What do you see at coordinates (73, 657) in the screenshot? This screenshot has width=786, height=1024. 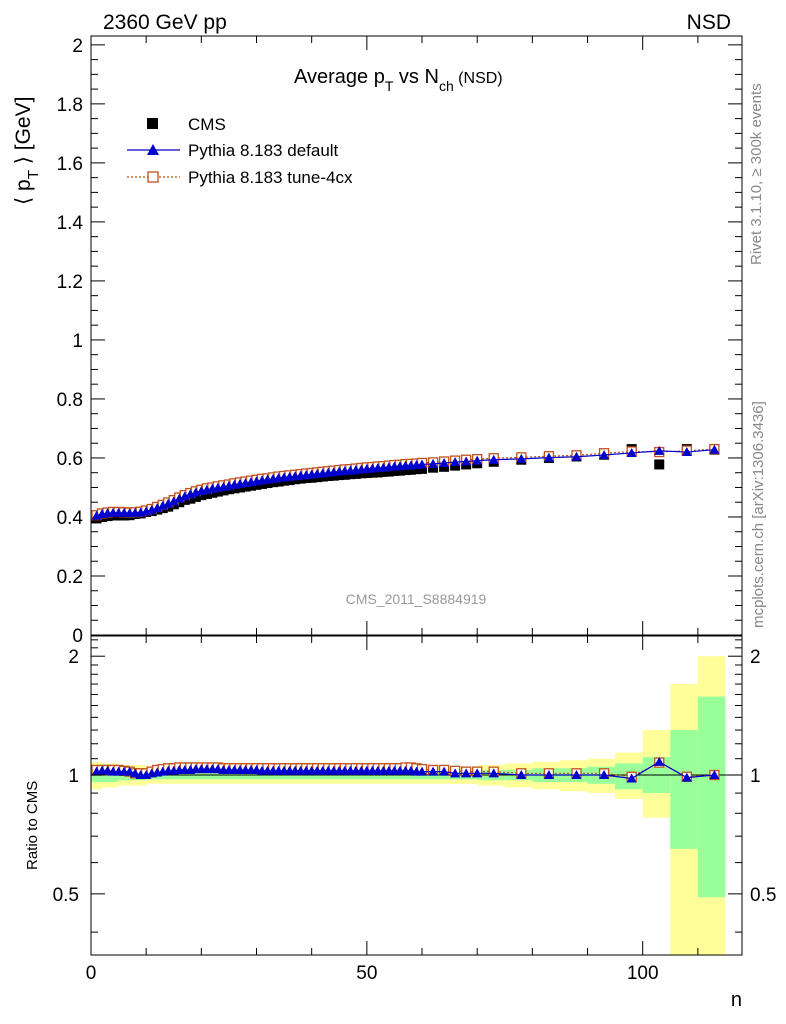 I see `ratio-ytick-label: 2` at bounding box center [73, 657].